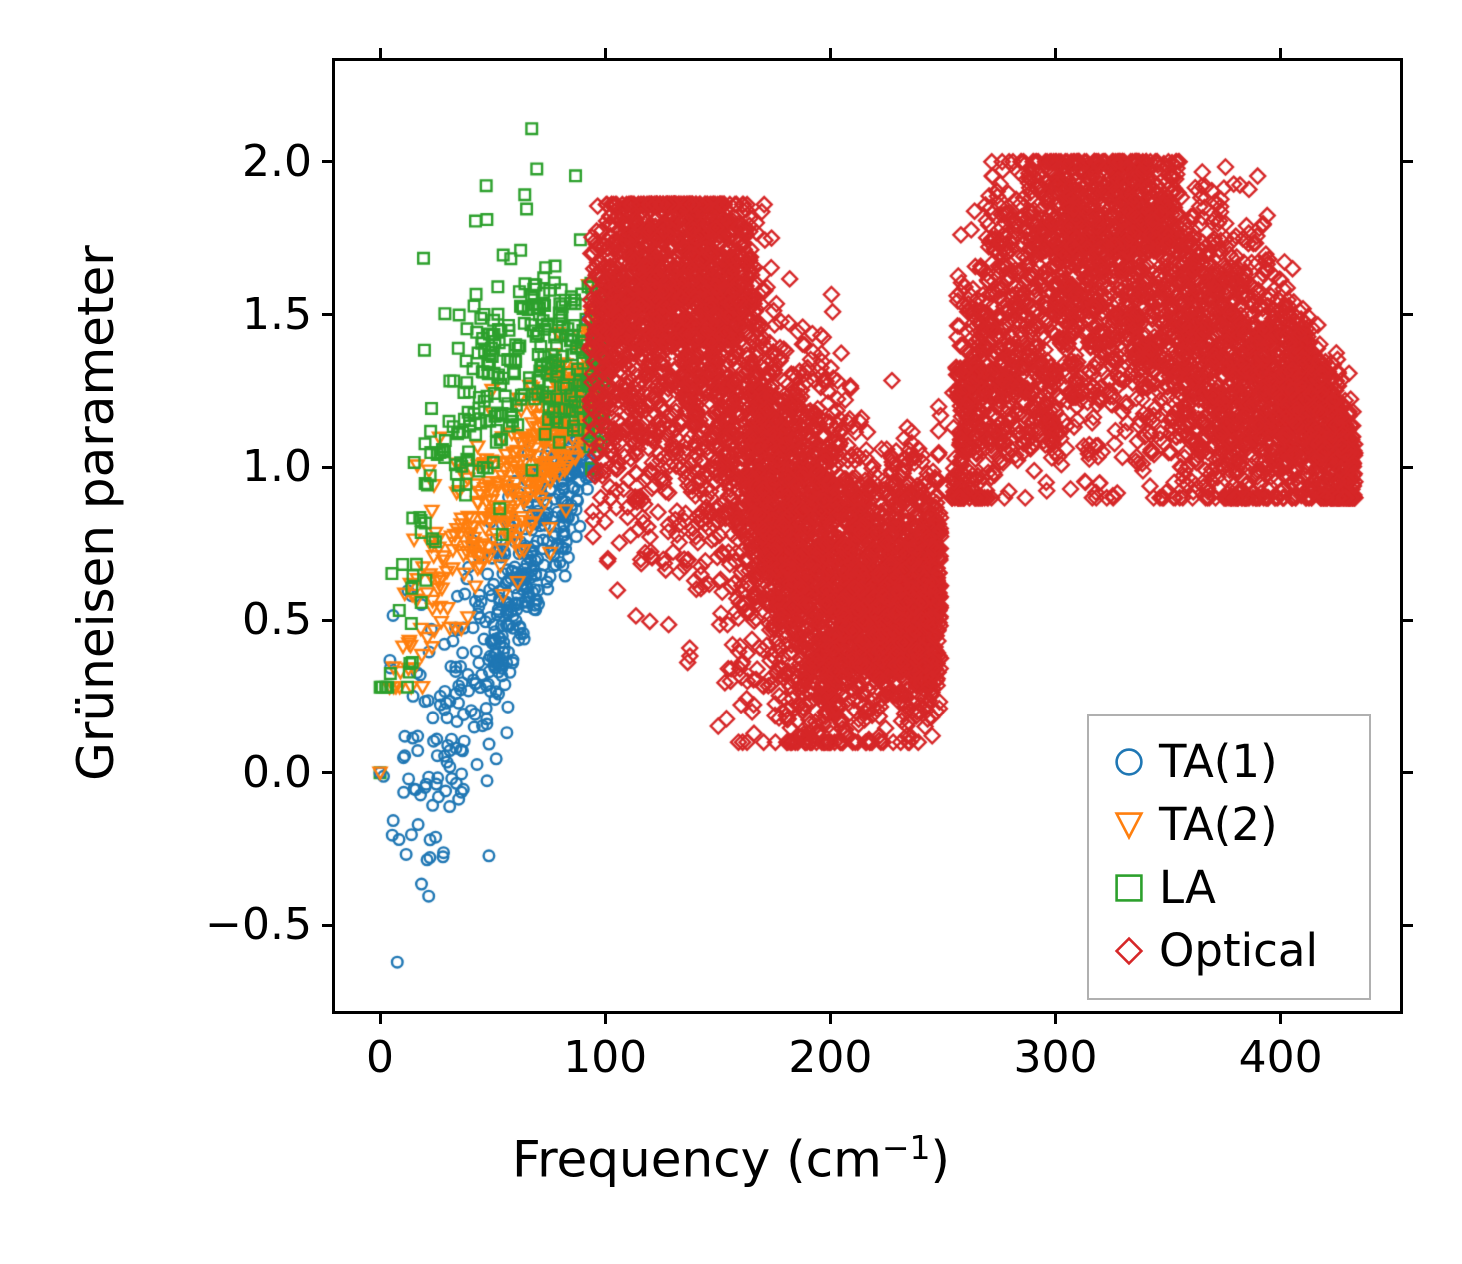  Describe the element at coordinates (1238, 950) in the screenshot. I see `legend-label: Optical` at that location.